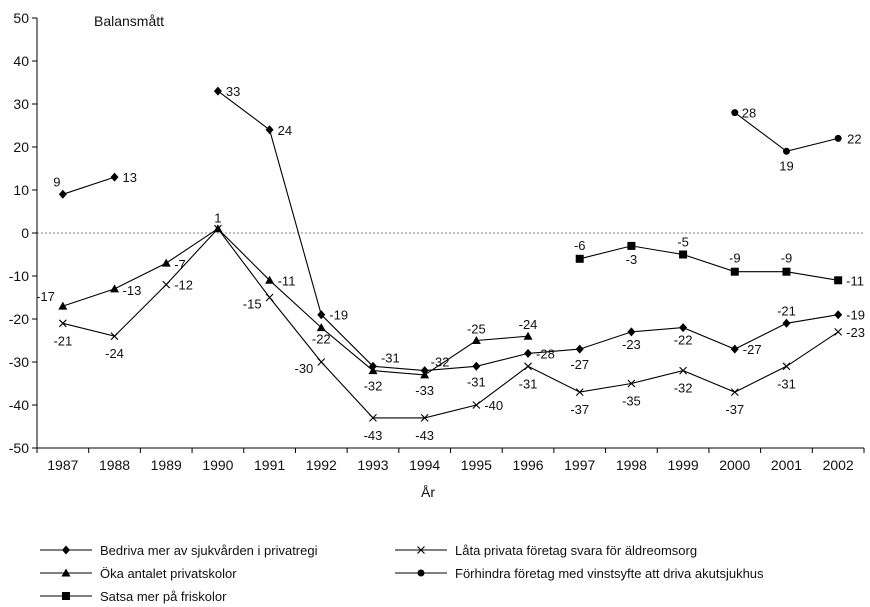 Image resolution: width=870 pixels, height=607 pixels. I want to click on data-label: -9, so click(787, 258).